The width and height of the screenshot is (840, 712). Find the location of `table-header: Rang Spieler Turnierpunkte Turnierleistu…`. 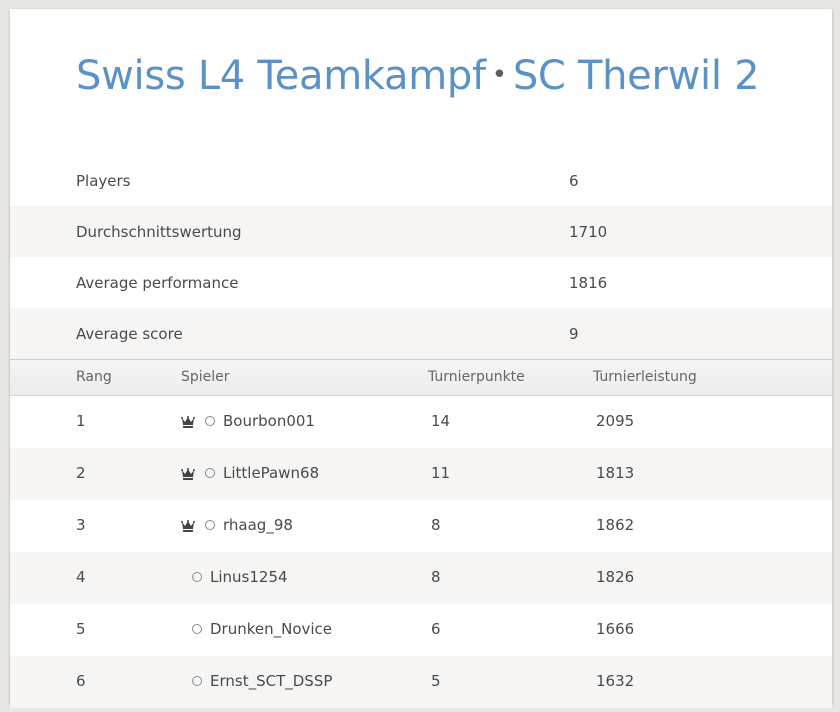

table-header: Rang Spieler Turnierpunkte Turnierleistu… is located at coordinates (421, 377).